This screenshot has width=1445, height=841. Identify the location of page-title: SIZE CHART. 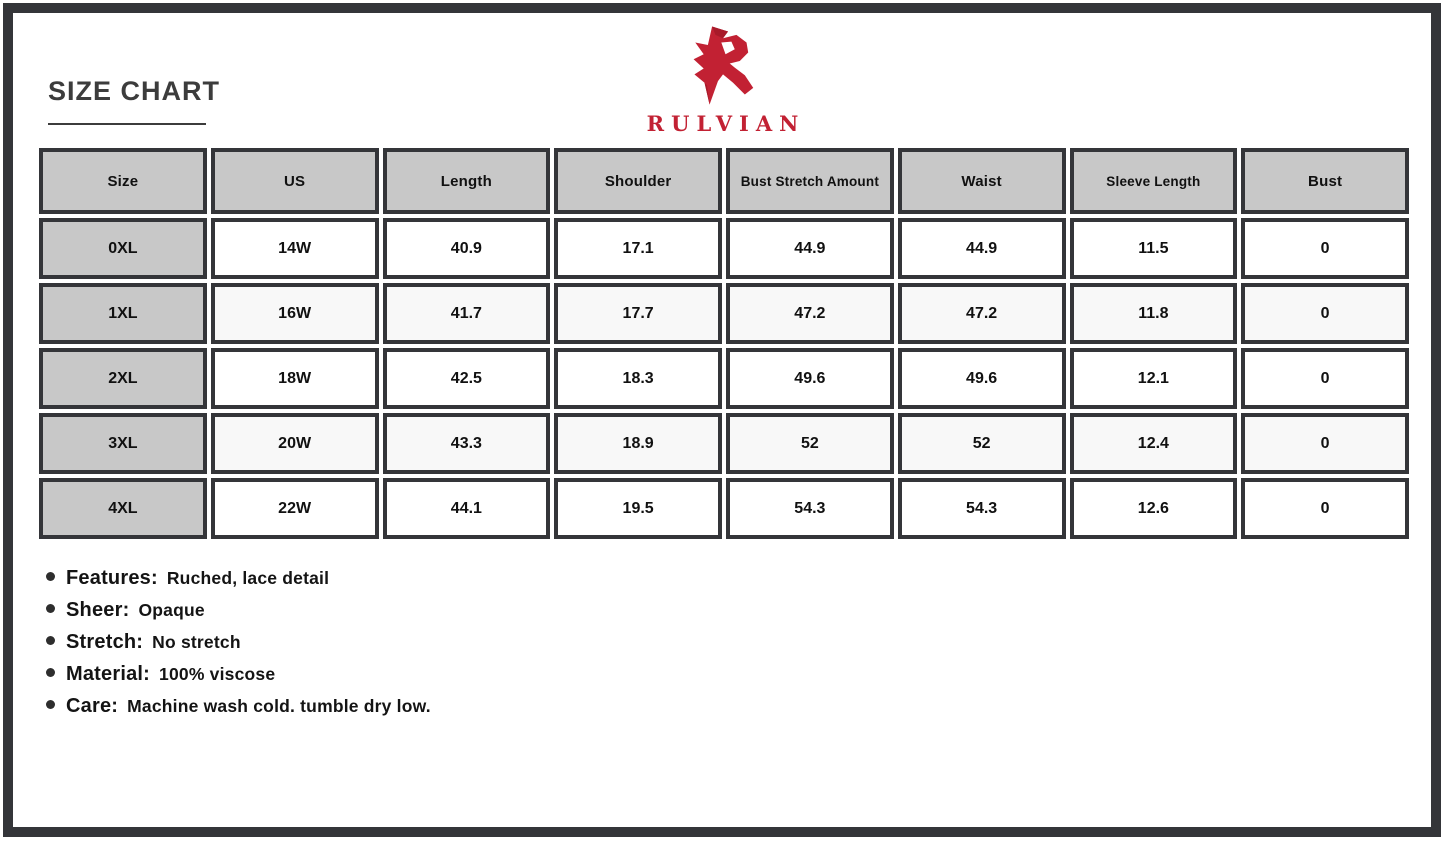
(134, 91).